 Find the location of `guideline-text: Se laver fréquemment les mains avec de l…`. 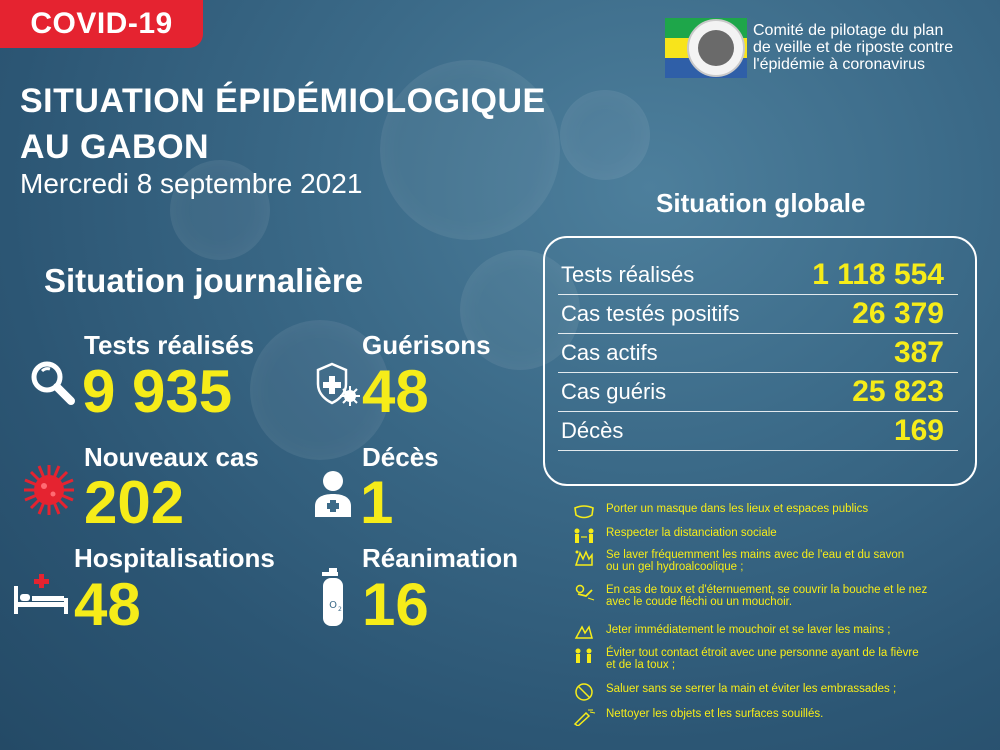

guideline-text: Se laver fréquemment les mains avec de l… is located at coordinates (755, 555).